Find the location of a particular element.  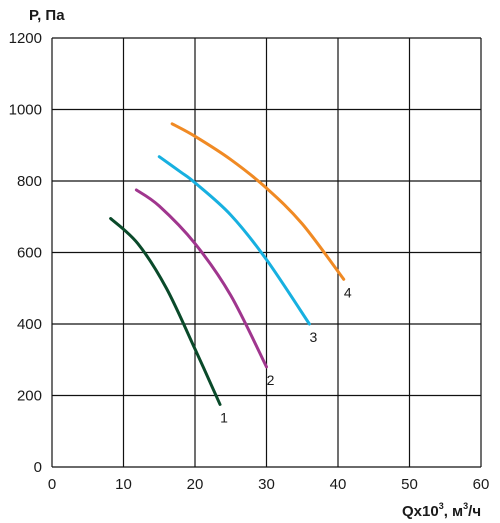

series-3-line is located at coordinates (234, 240).